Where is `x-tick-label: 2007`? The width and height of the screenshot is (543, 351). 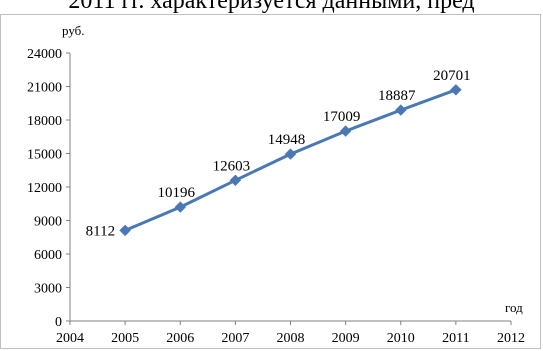
x-tick-label: 2007 is located at coordinates (235, 338).